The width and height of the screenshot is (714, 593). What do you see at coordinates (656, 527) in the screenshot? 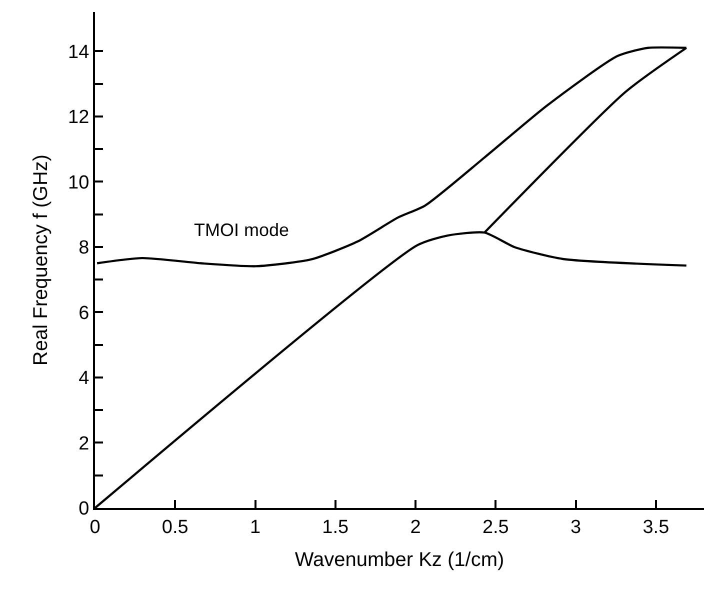
I see `x-tick-label: 3.5` at bounding box center [656, 527].